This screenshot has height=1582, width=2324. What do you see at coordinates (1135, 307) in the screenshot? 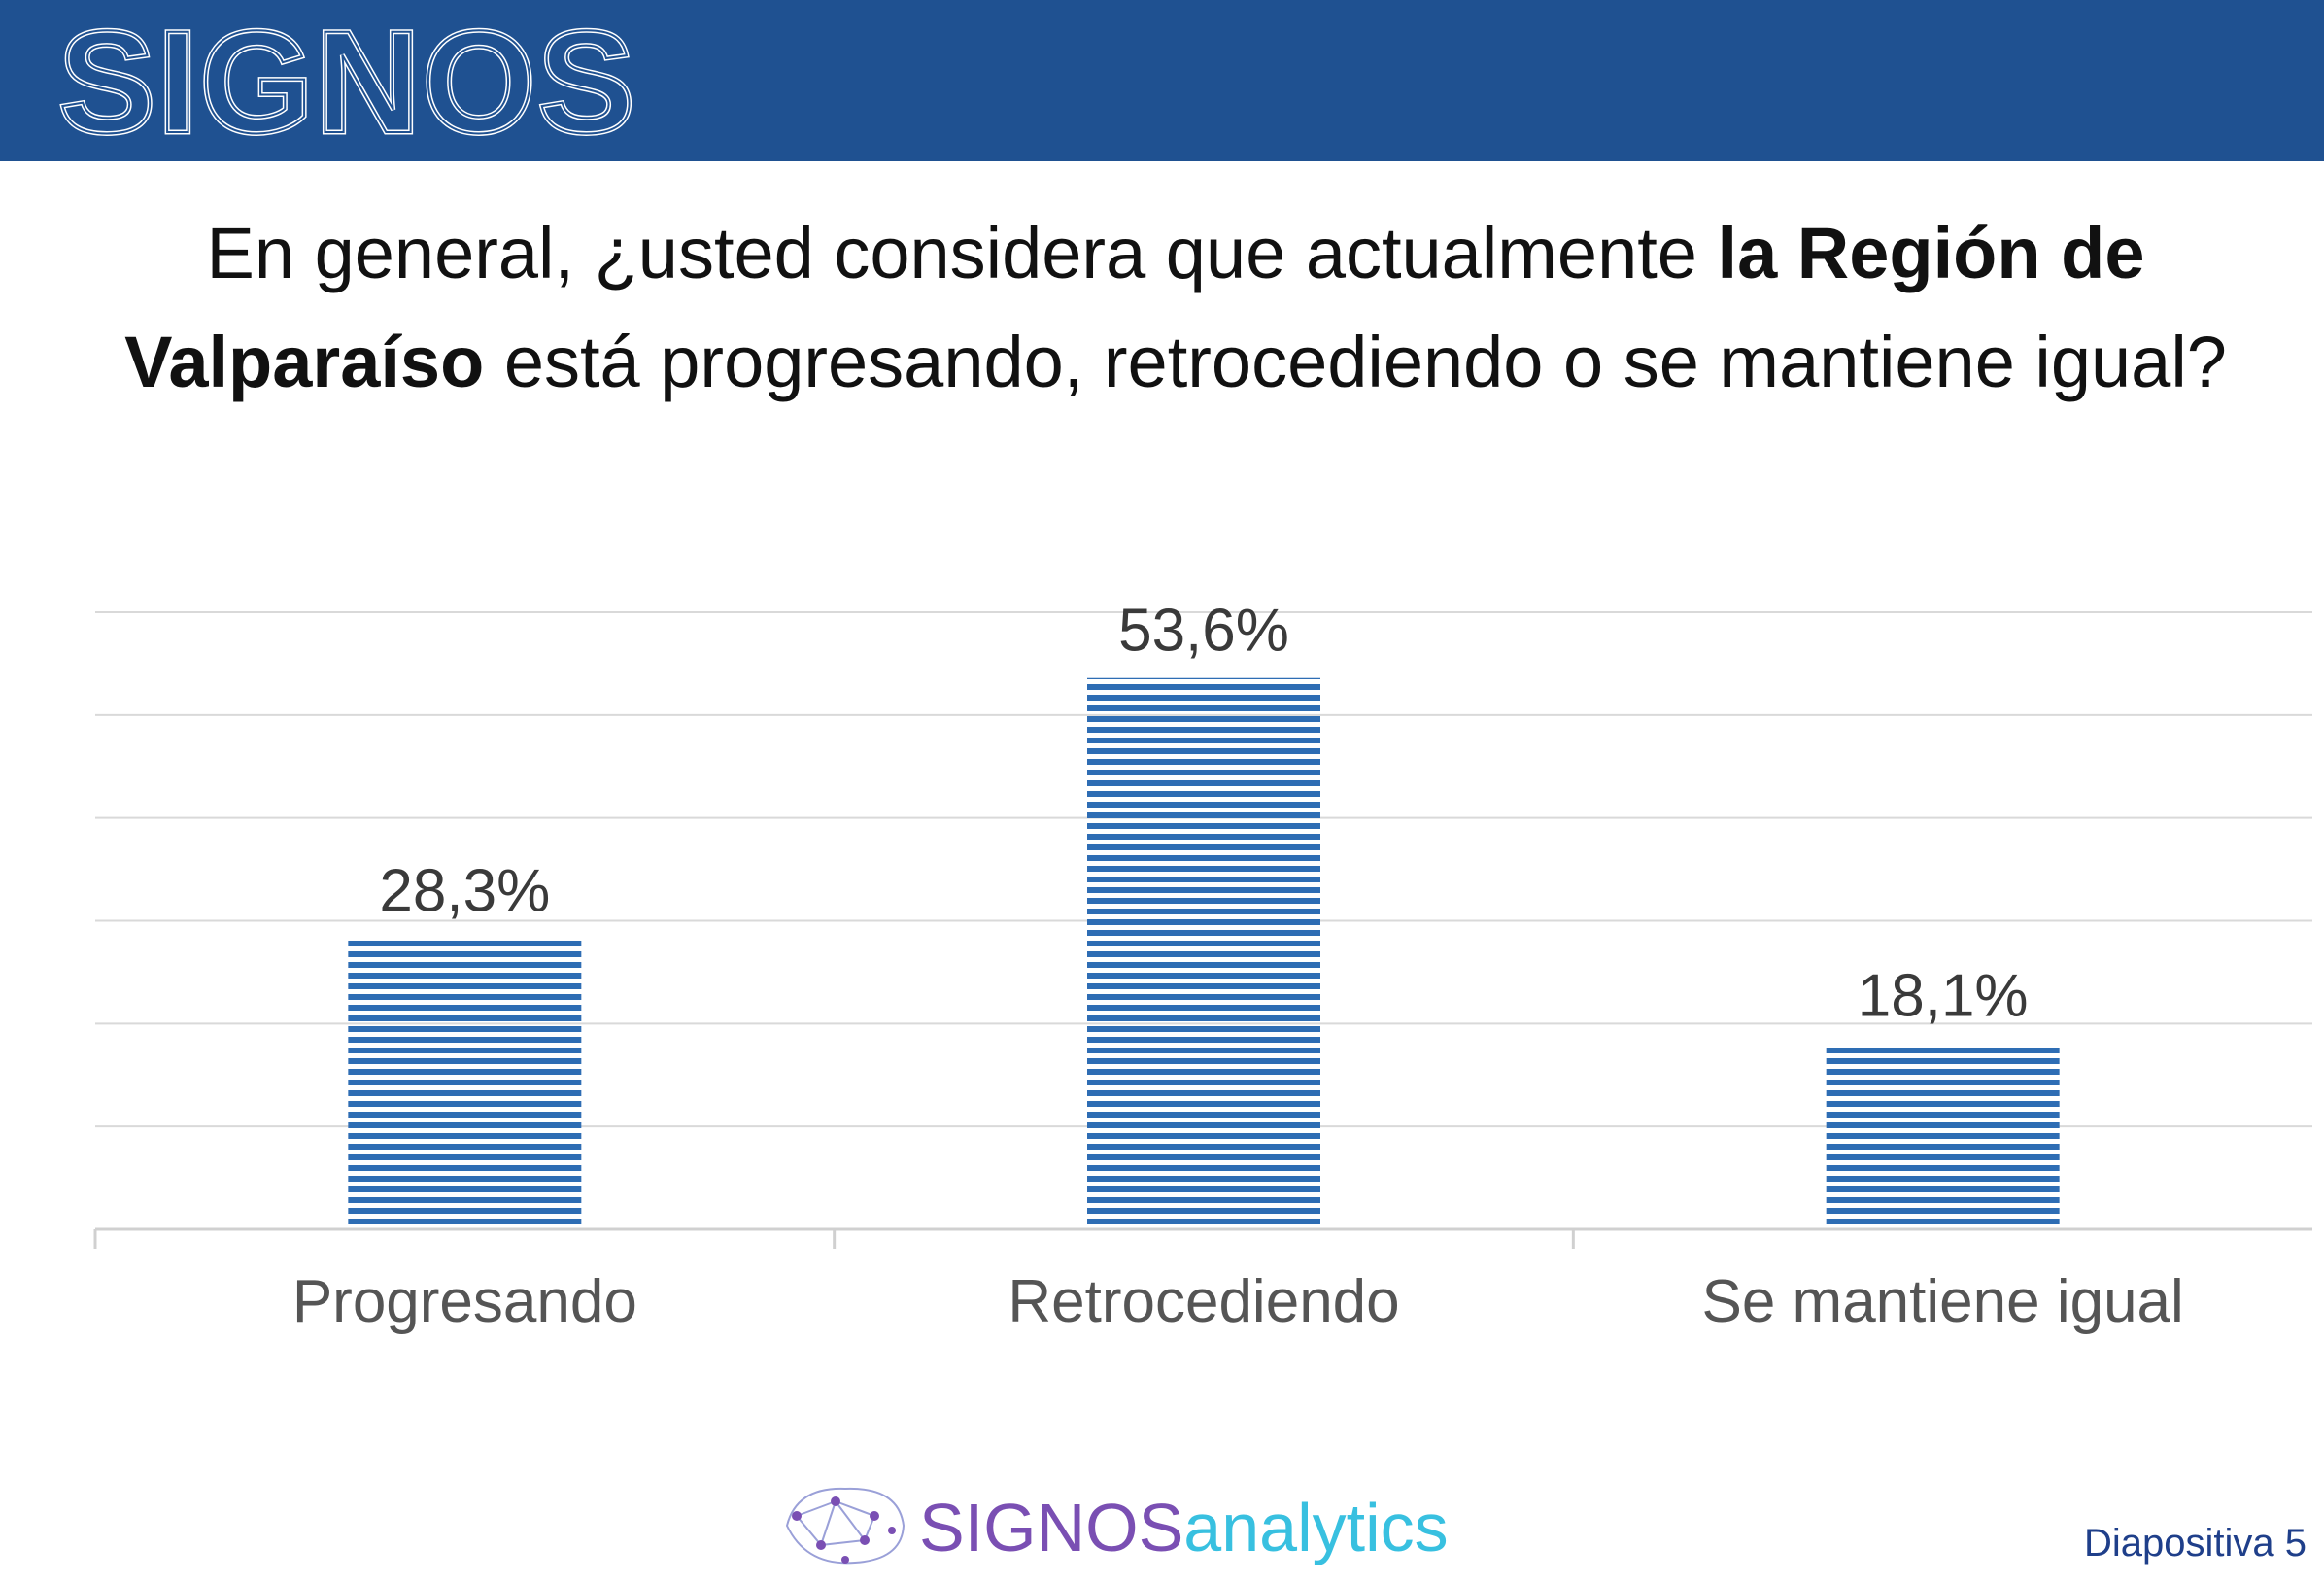
I see `question-text-bold: la Región de Valparaíso` at bounding box center [1135, 307].